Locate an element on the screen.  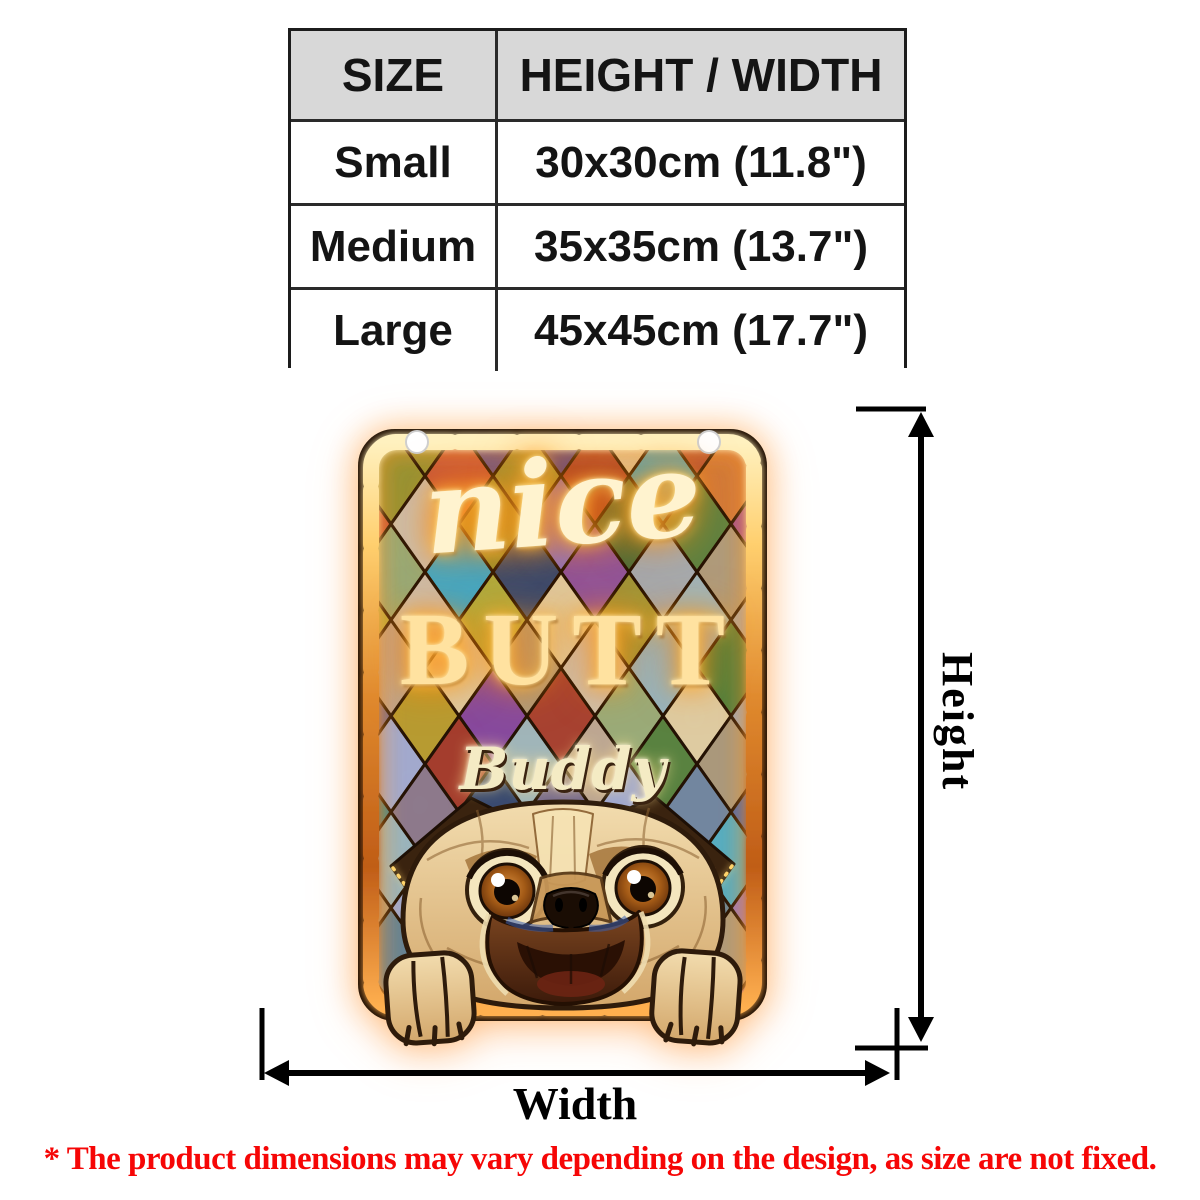
size-cell-large: Large is located at coordinates (393, 329).